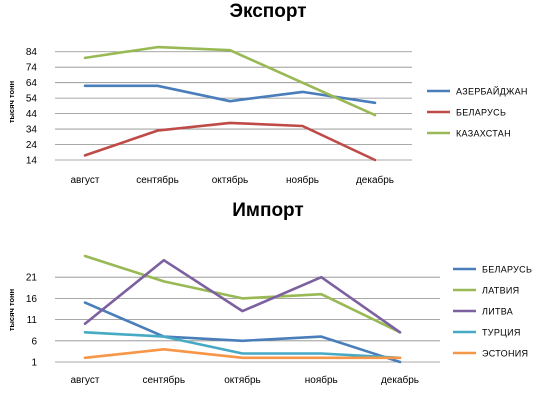  Describe the element at coordinates (34, 363) in the screenshot. I see `y-tick-label: 1` at that location.